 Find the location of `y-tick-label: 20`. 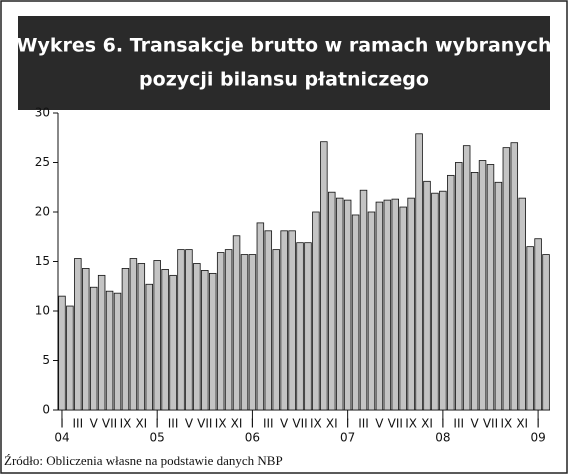

y-tick-label: 20 is located at coordinates (42, 212).